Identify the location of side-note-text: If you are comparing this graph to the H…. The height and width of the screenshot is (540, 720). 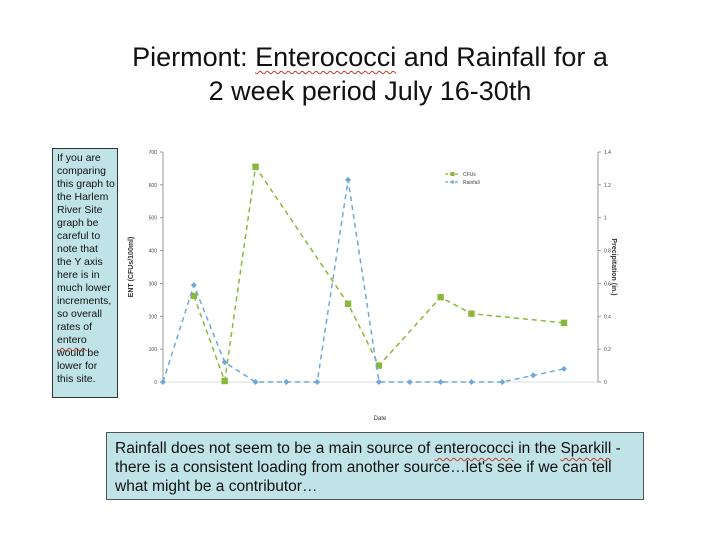
(86, 242).